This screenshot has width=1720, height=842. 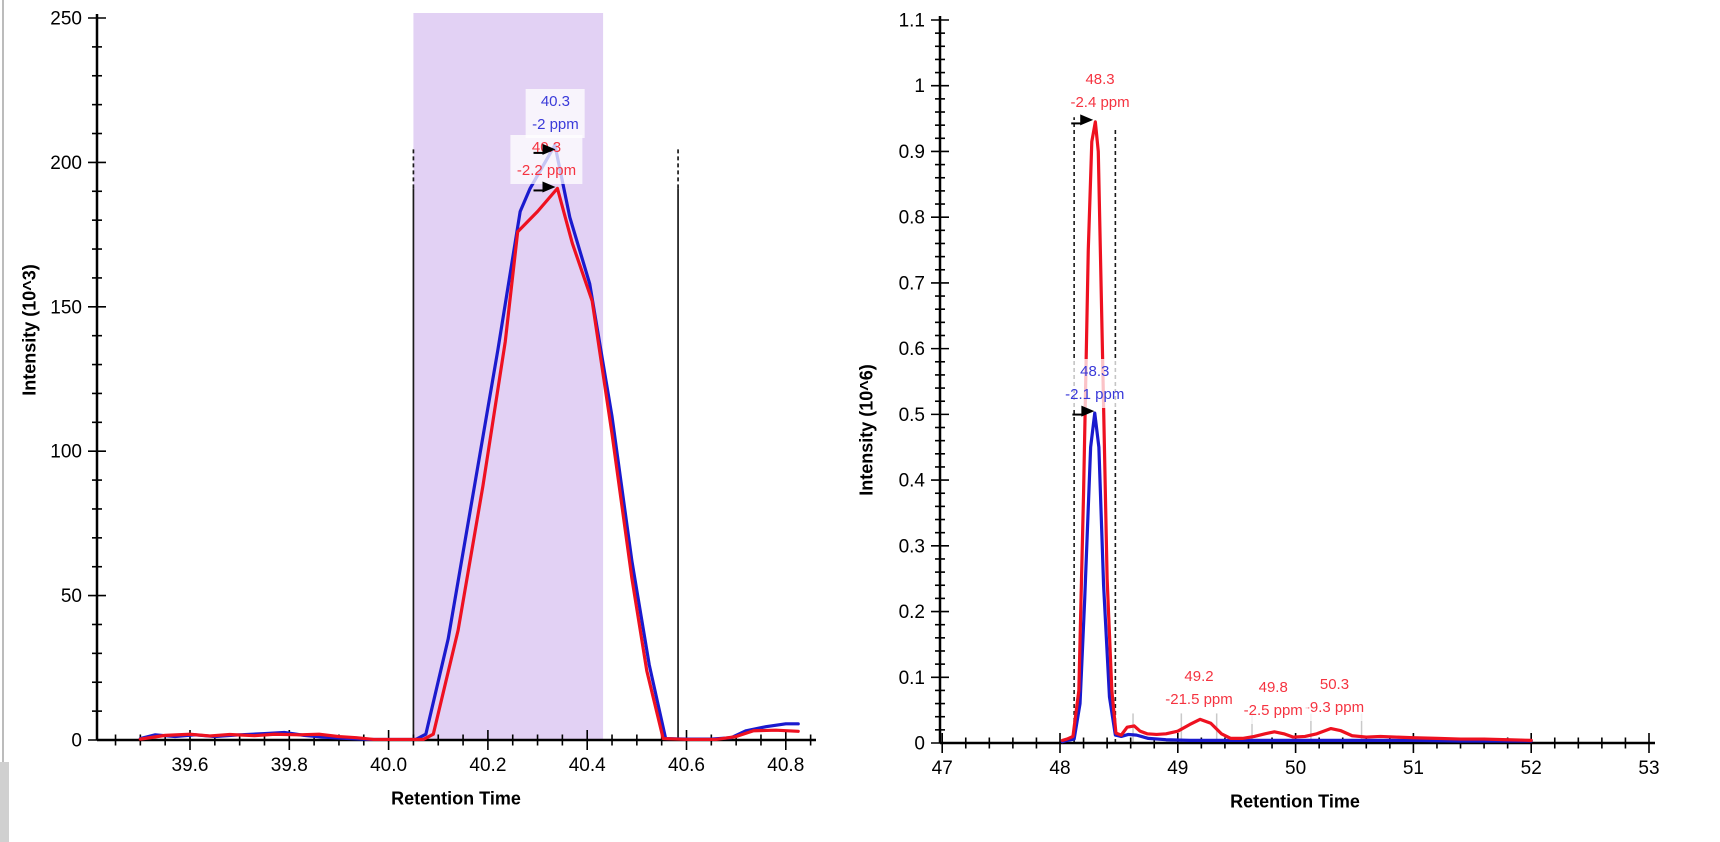 I want to click on panel-left-border, so click(x=3, y=421).